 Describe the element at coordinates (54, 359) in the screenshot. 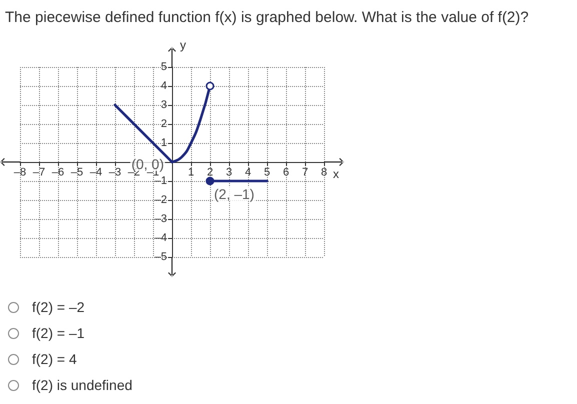

I see `text: f(2) = 4` at that location.